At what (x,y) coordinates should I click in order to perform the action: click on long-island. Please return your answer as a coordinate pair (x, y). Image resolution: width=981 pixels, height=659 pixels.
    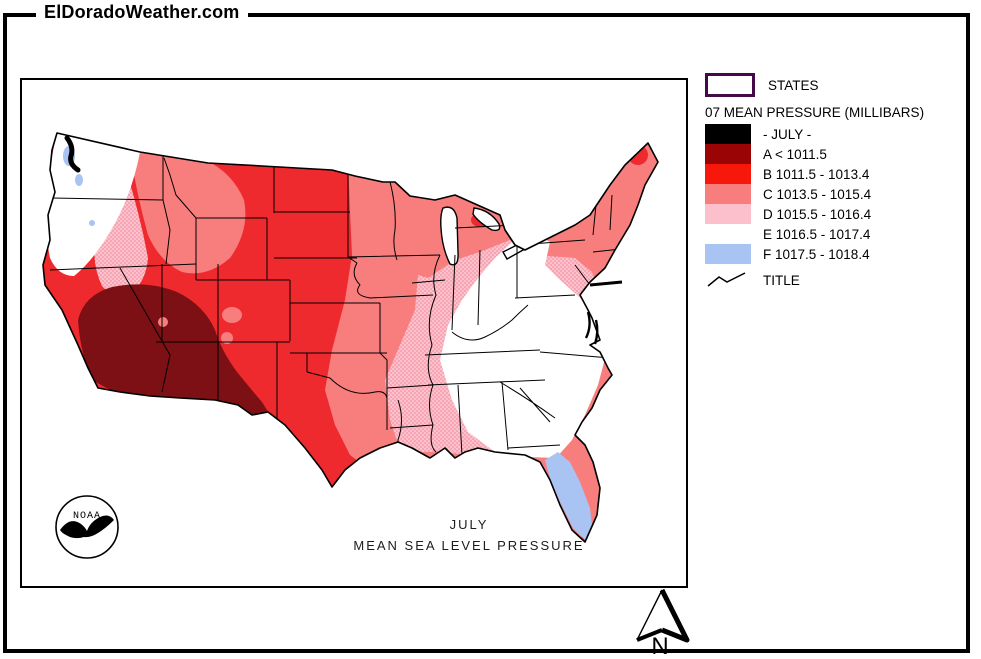
    Looking at the image, I should click on (606, 283).